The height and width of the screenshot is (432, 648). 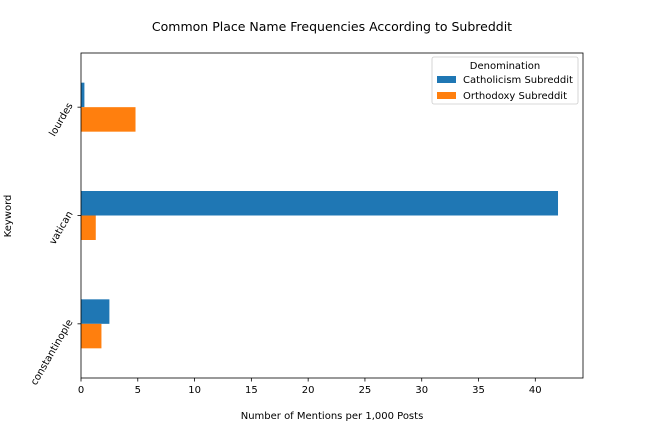 I want to click on legend-label-orthodoxy: Orthodoxy Subreddit, so click(x=515, y=96).